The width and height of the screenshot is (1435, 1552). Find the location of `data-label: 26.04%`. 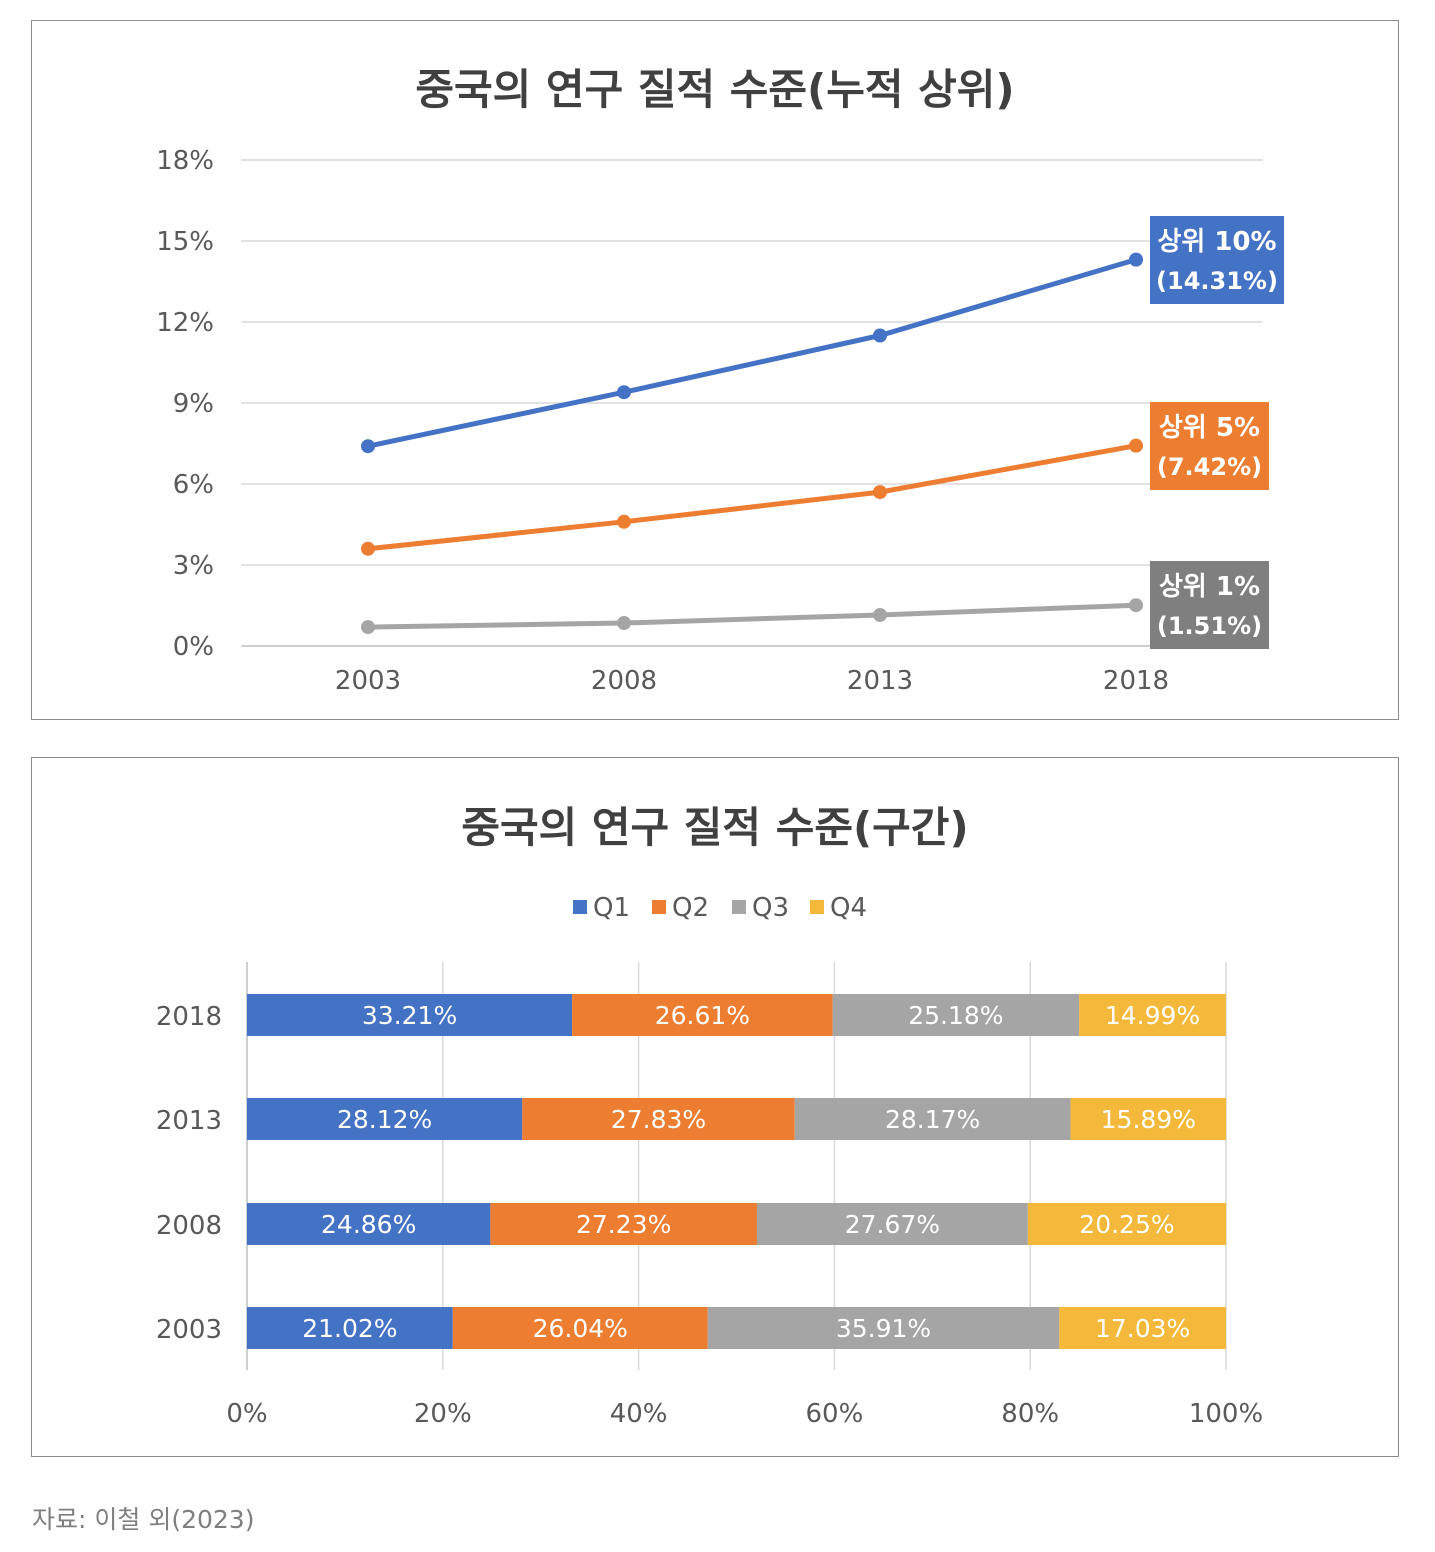

data-label: 26.04% is located at coordinates (580, 1328).